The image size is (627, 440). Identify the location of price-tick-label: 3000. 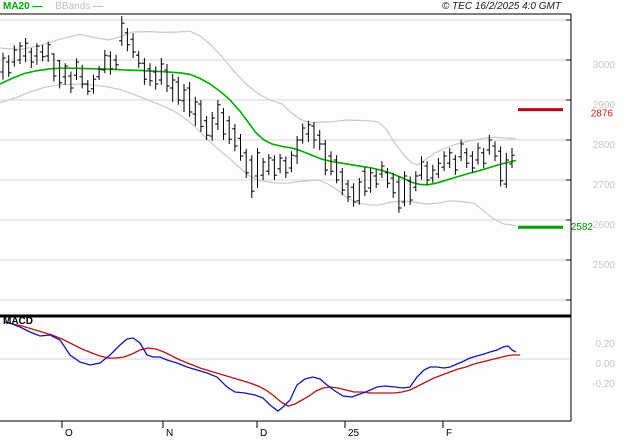
(604, 65).